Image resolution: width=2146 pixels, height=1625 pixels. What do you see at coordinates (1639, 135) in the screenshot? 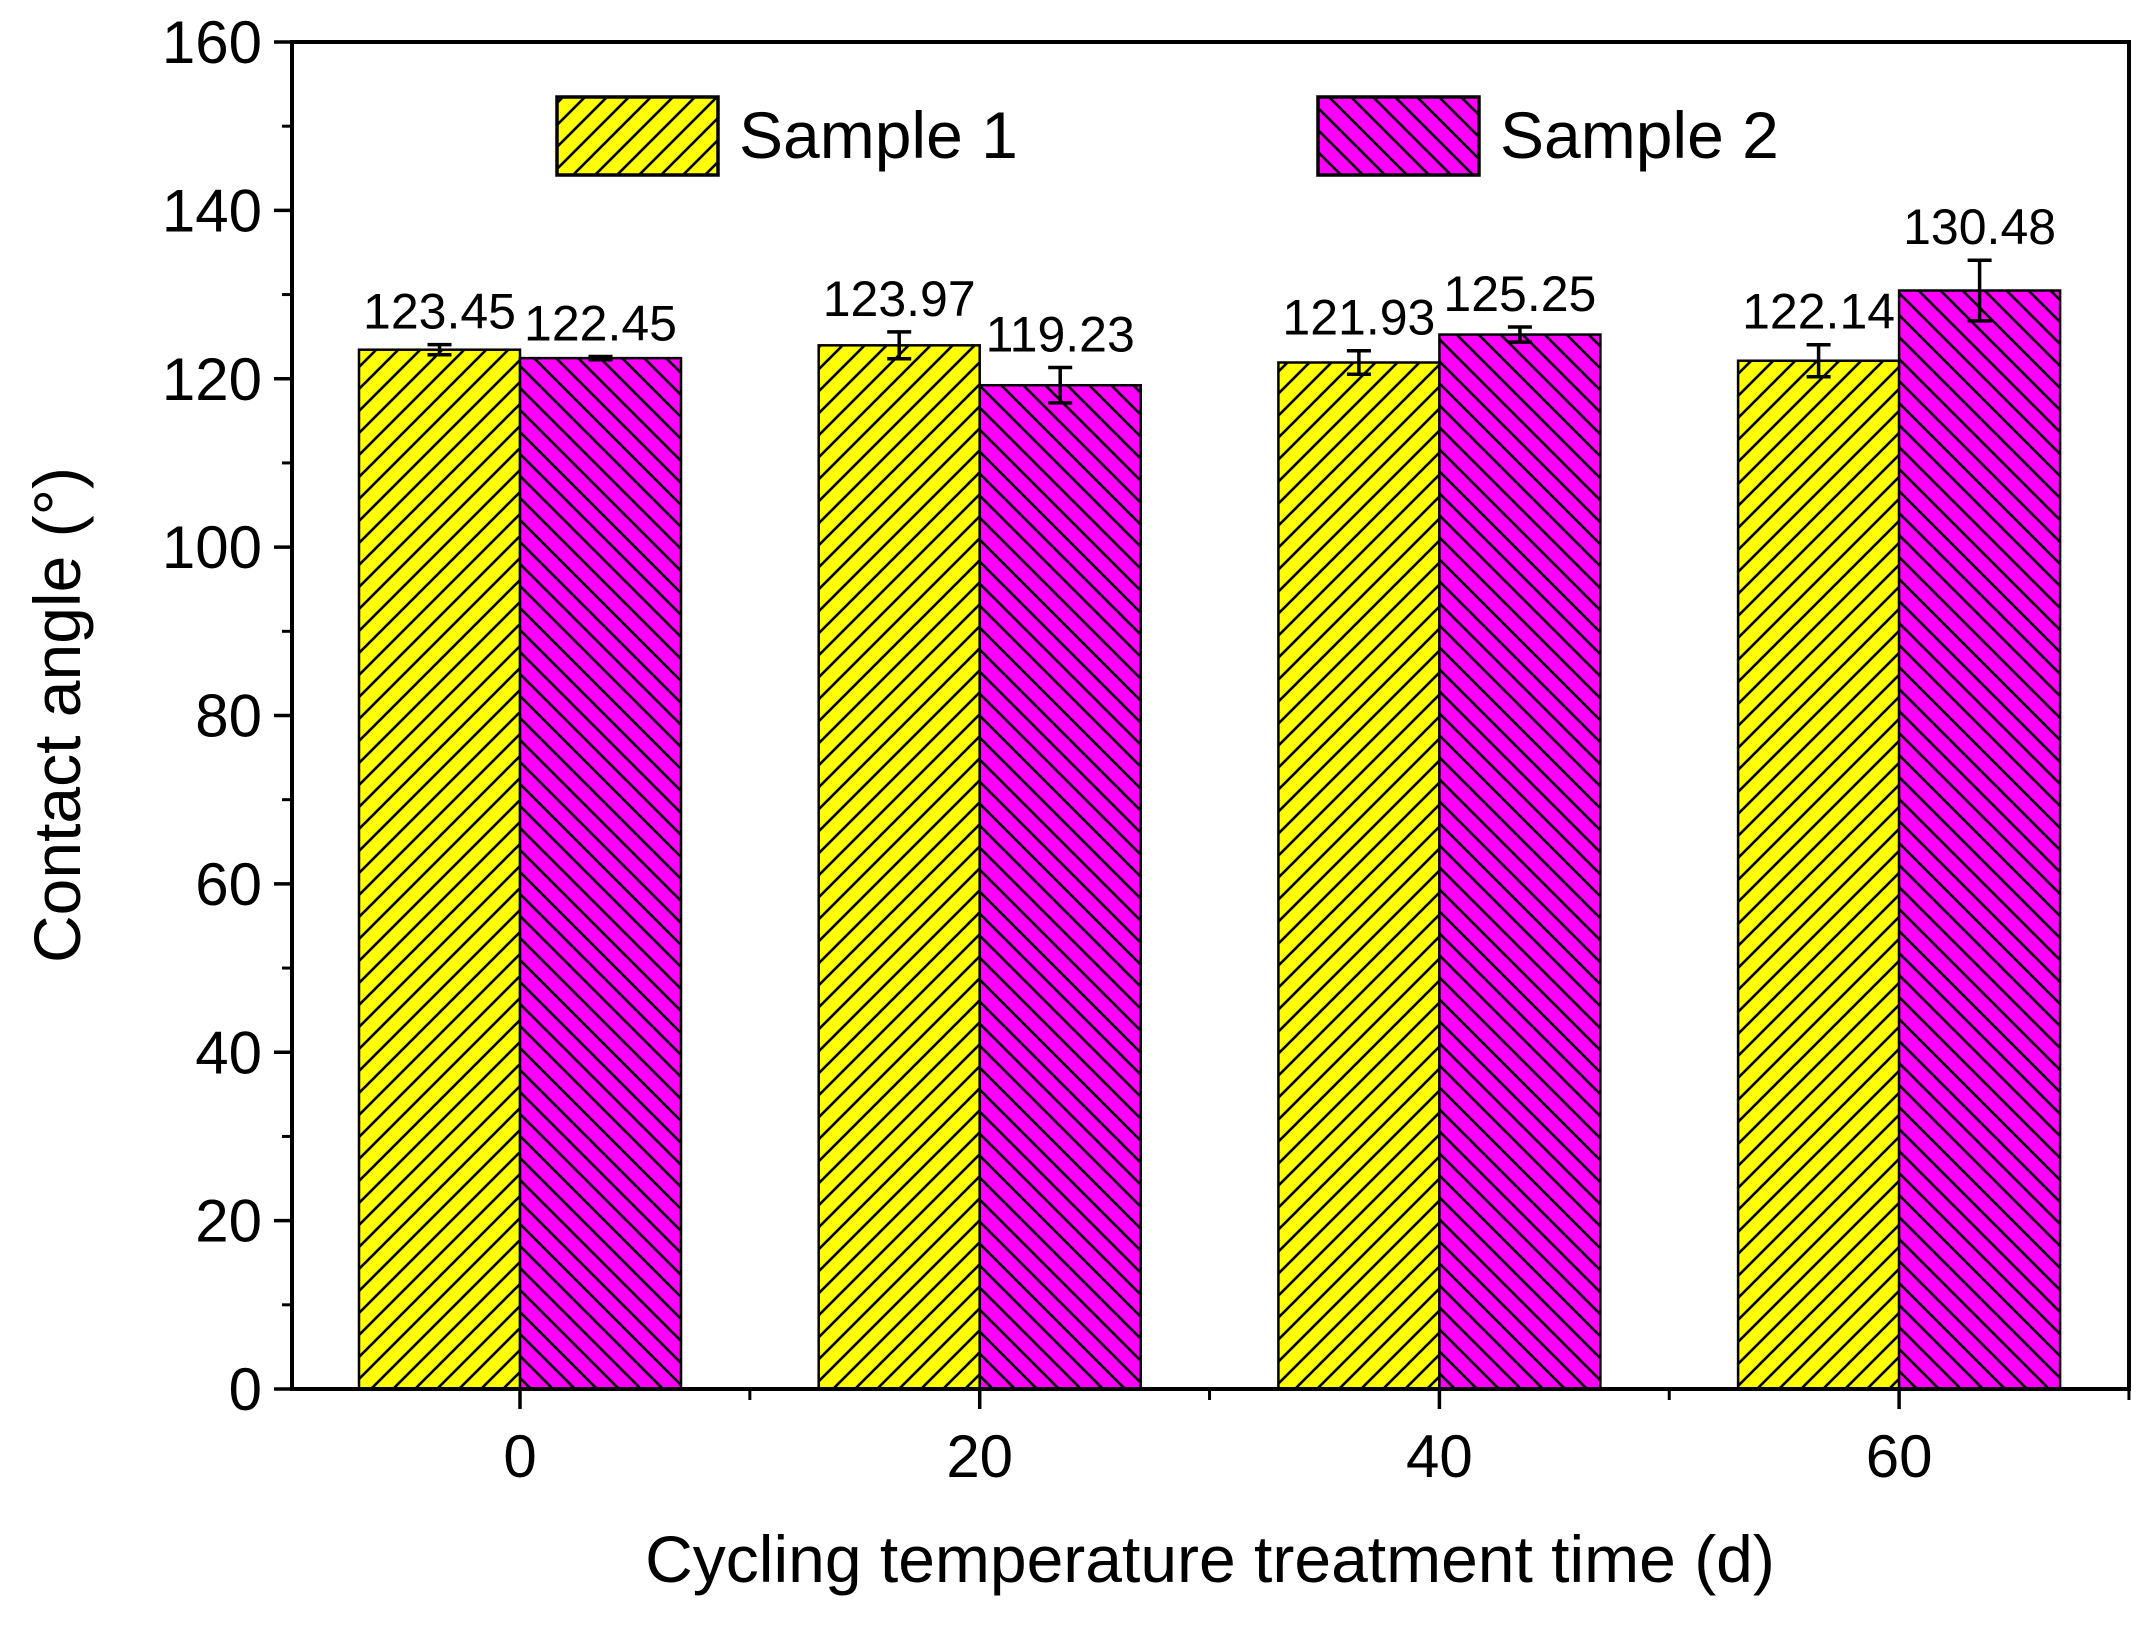
I see `legend-label-sample-2: Sample 2` at bounding box center [1639, 135].